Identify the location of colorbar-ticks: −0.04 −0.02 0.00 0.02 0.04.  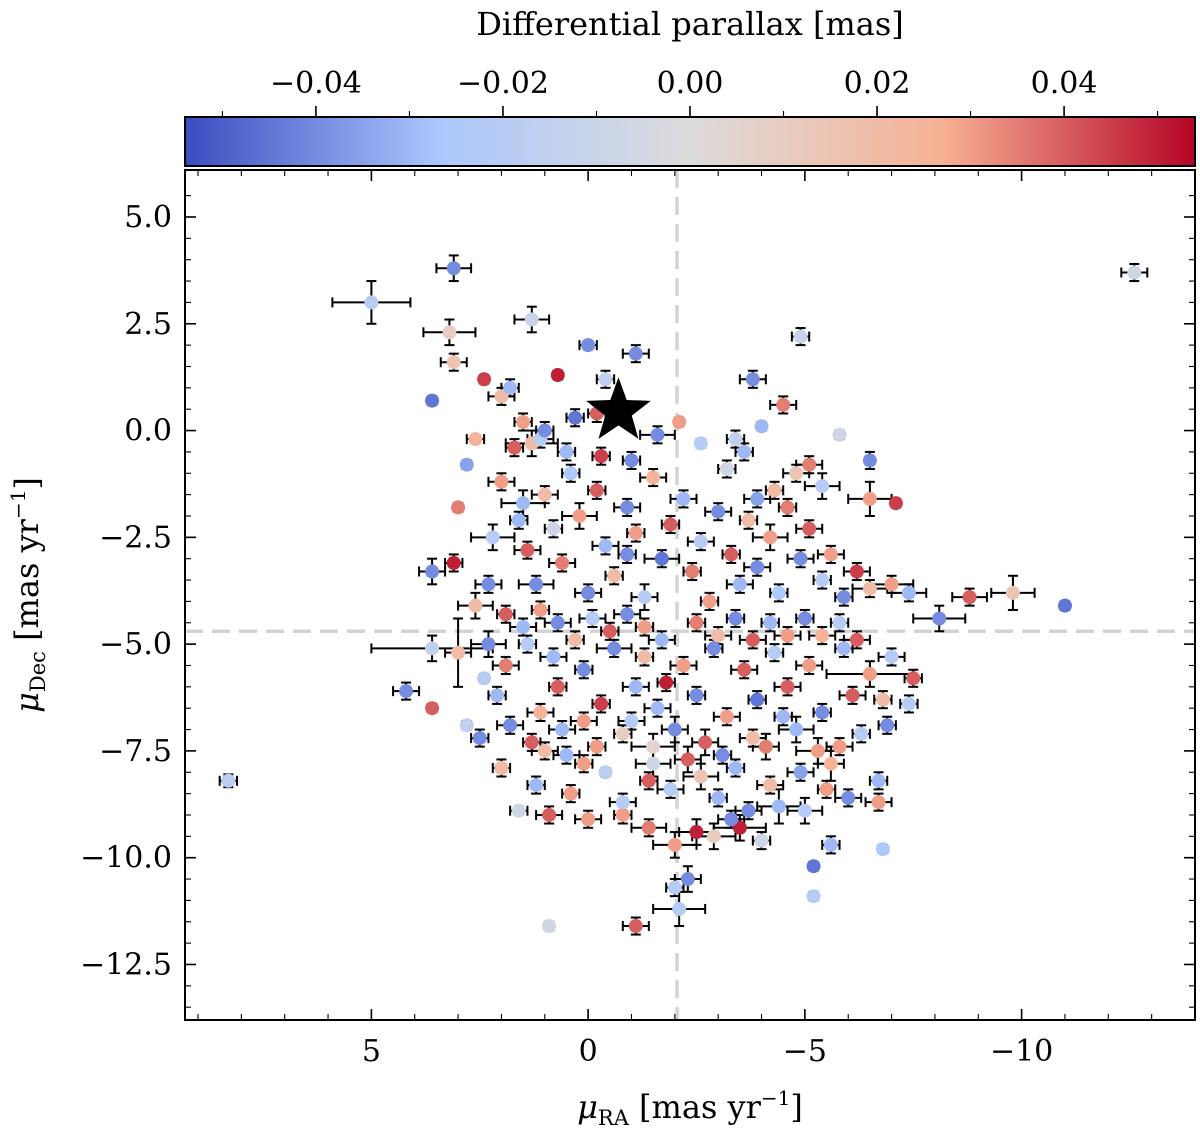
(690, 91).